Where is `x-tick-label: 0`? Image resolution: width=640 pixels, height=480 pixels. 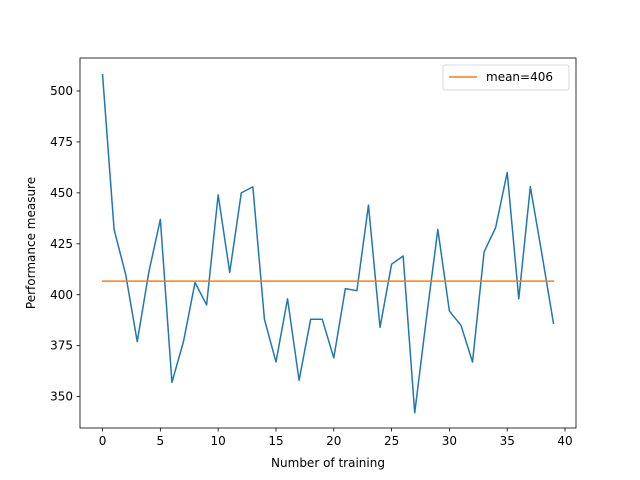 x-tick-label: 0 is located at coordinates (103, 441).